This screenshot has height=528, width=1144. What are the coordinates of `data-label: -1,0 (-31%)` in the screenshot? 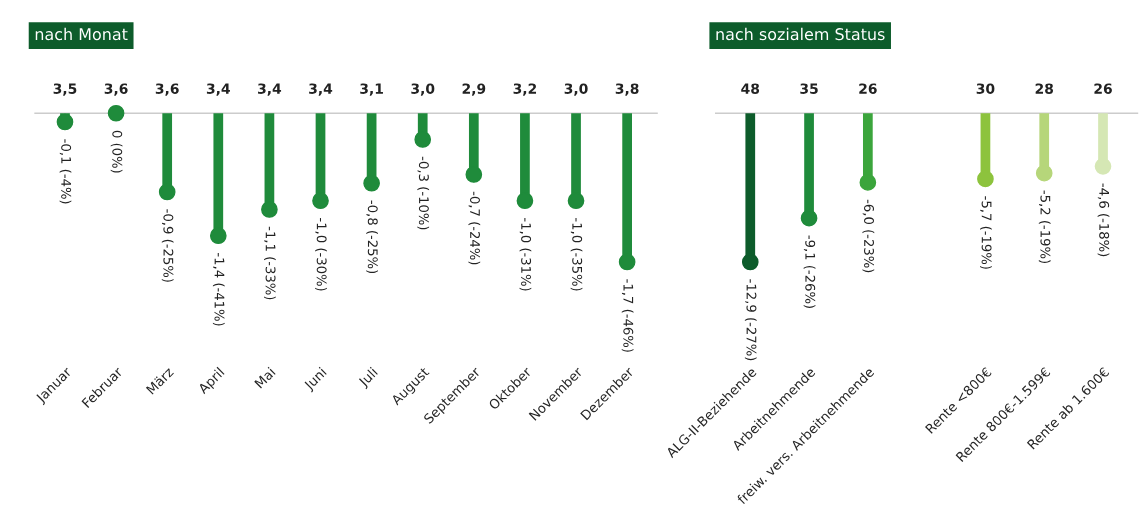 It's located at (525, 254).